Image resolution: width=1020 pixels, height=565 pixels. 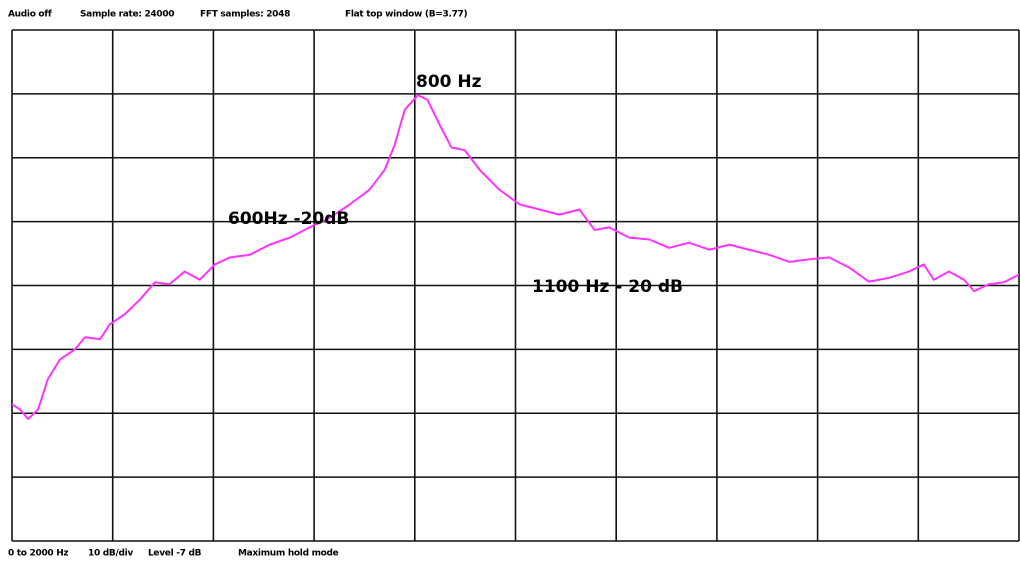 I want to click on status-text: Flat top window (B=3.77), so click(x=406, y=15).